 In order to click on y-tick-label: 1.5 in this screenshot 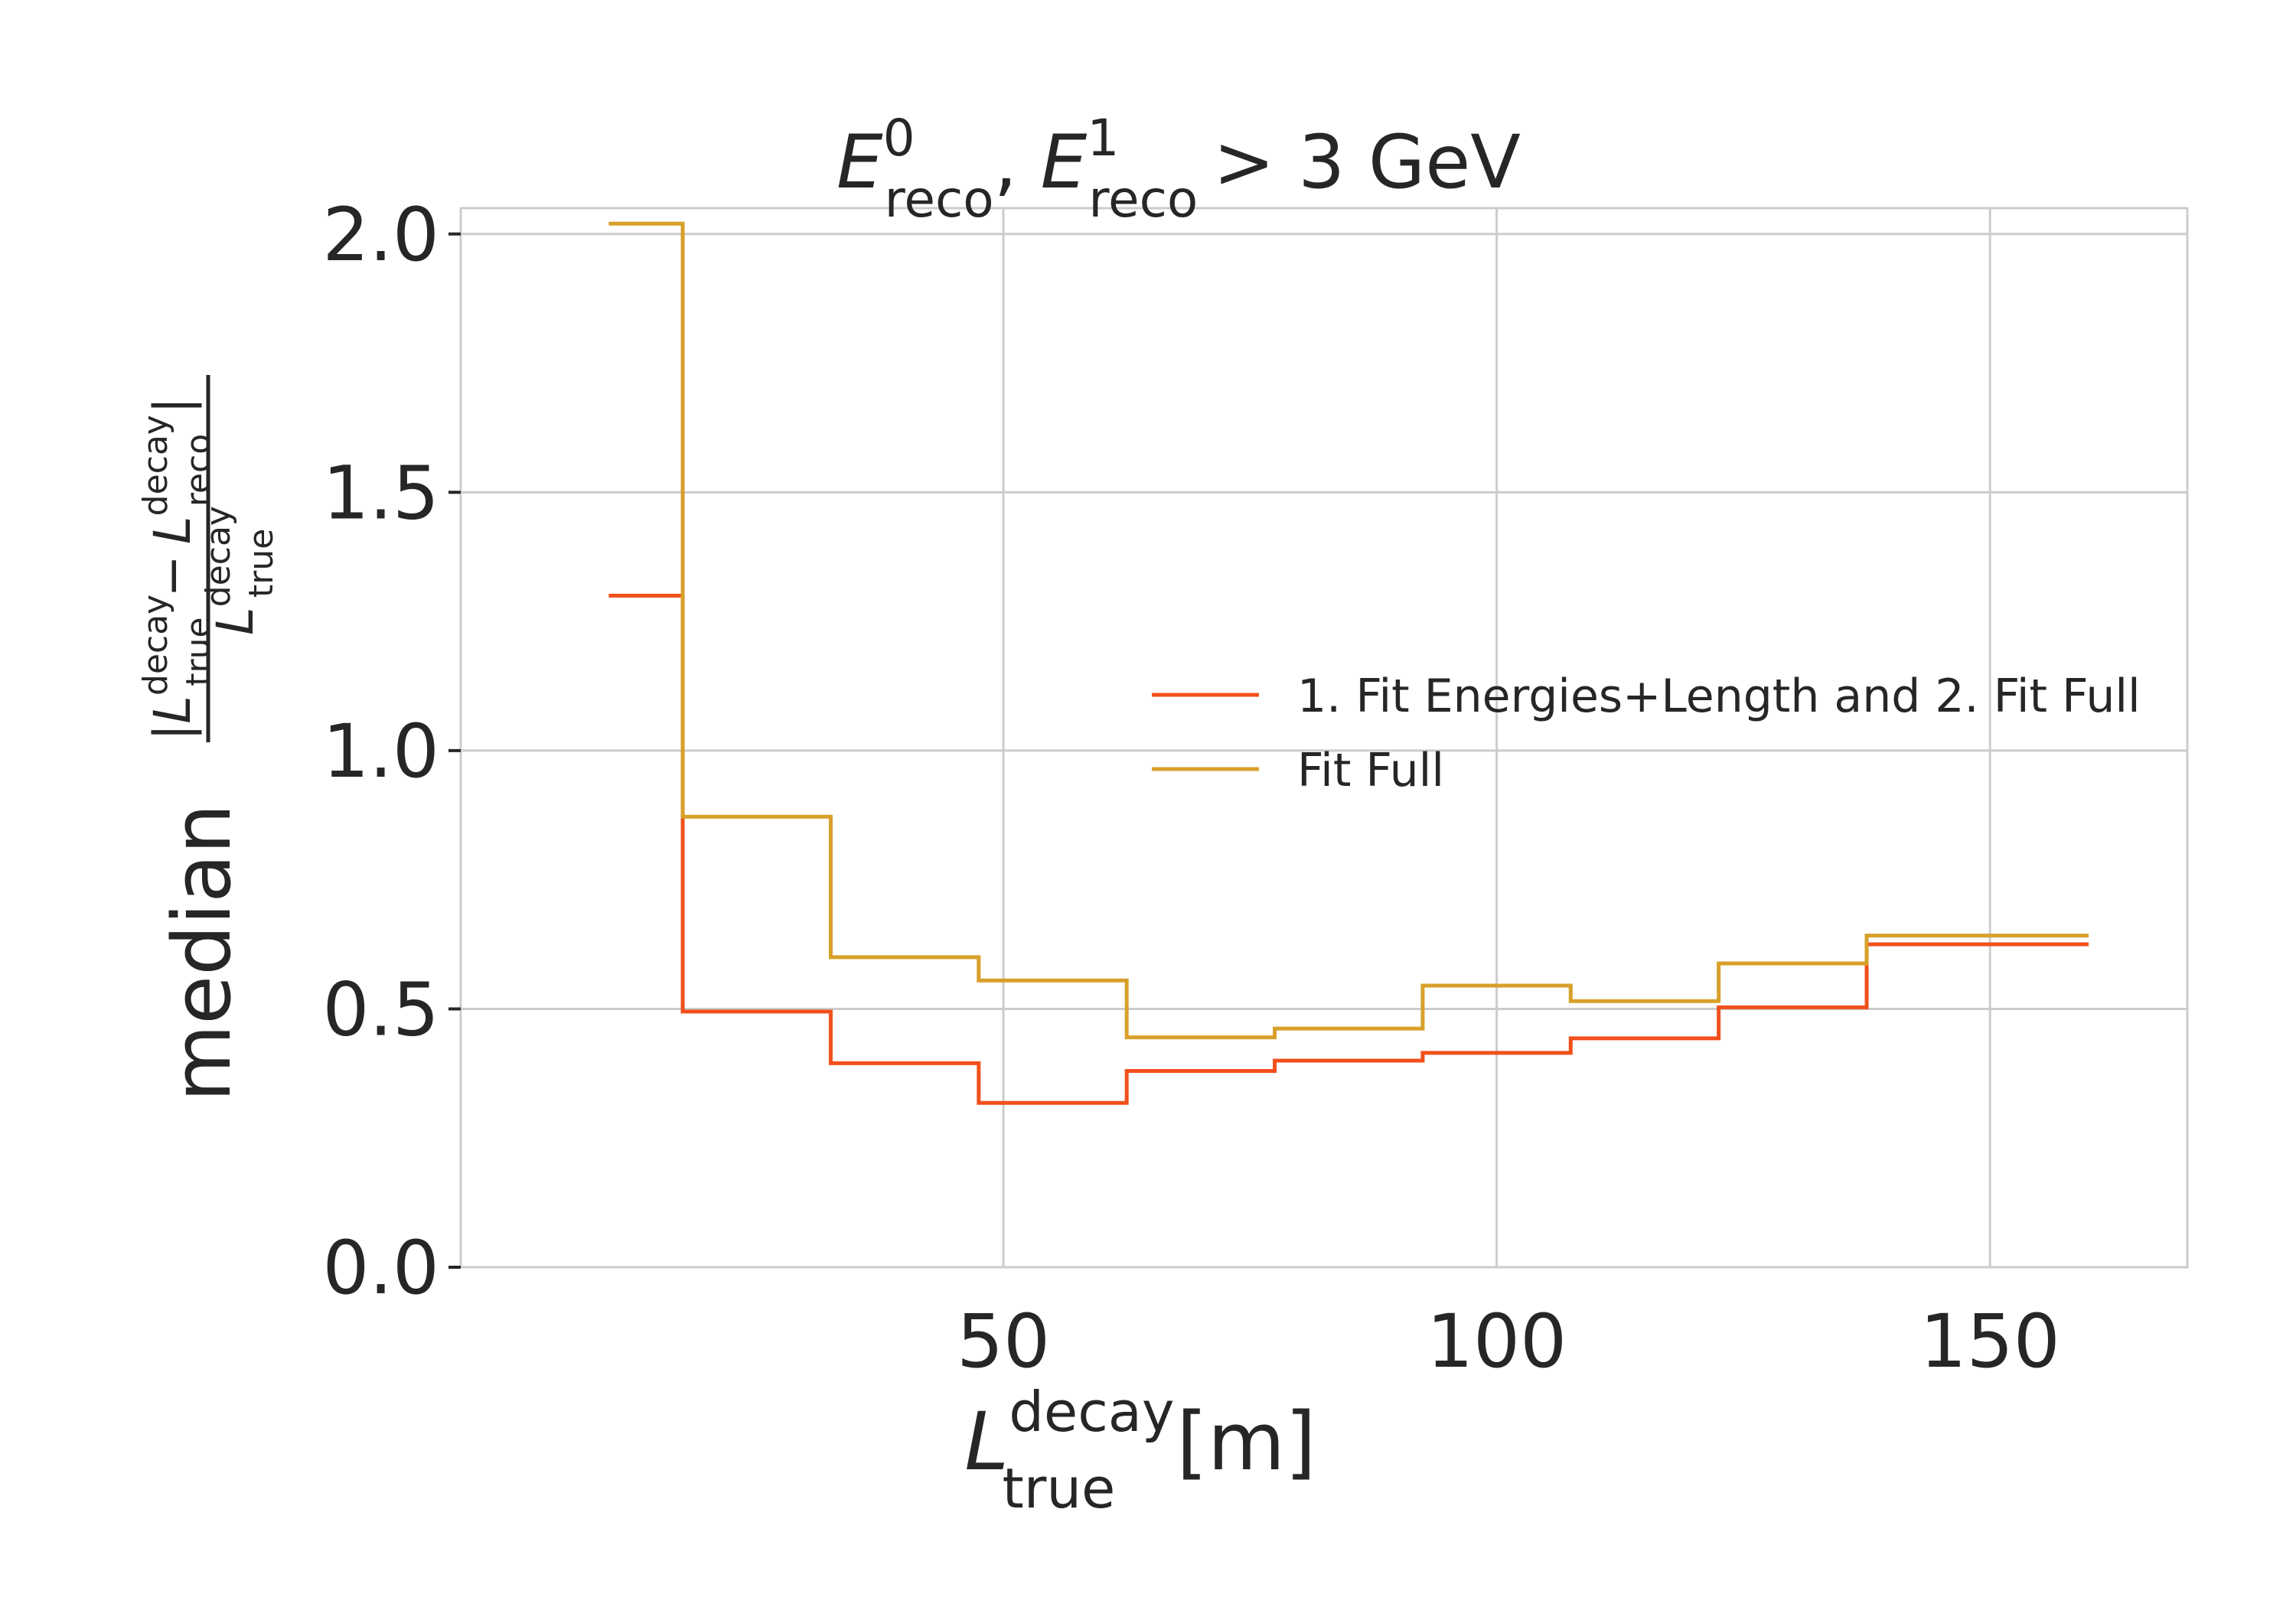, I will do `click(380, 493)`.